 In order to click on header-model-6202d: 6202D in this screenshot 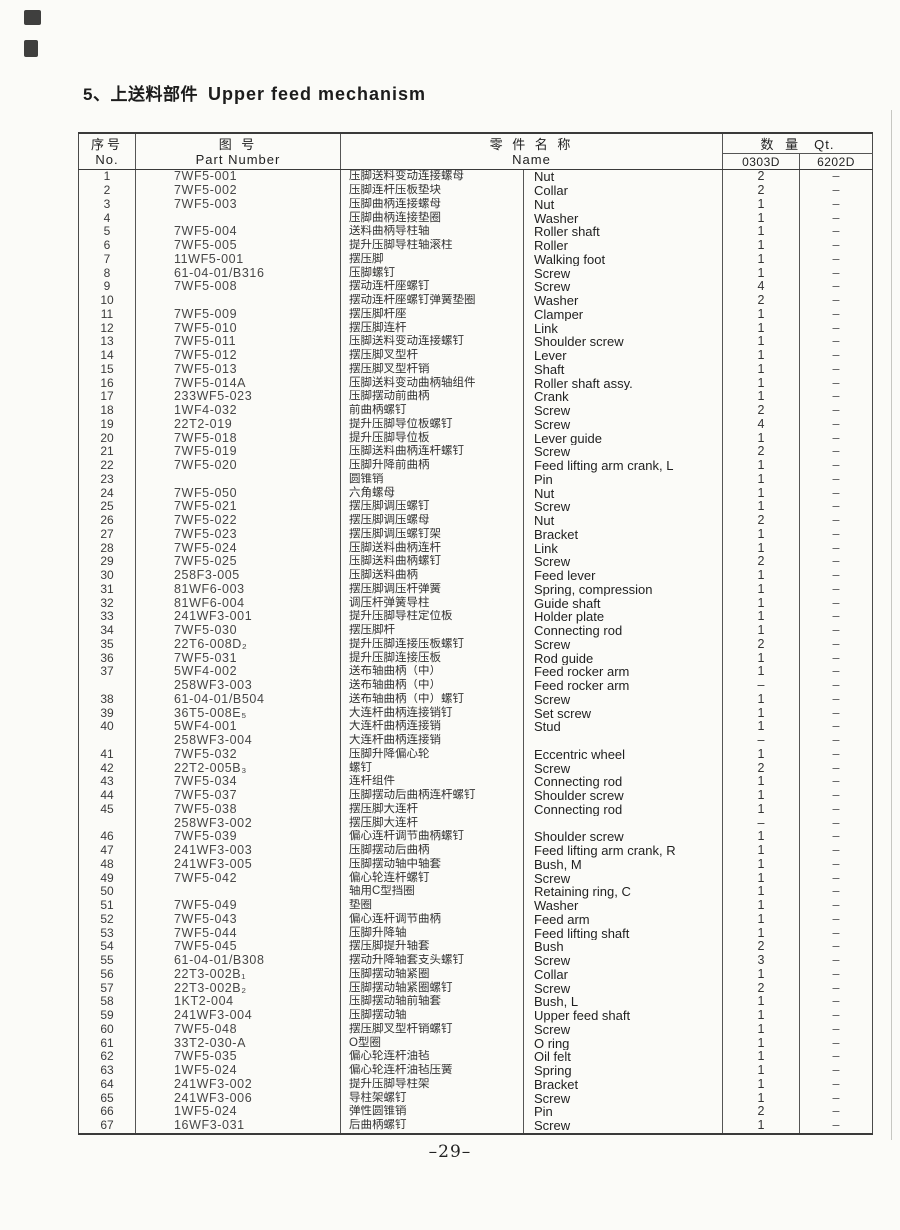, I will do `click(836, 161)`.